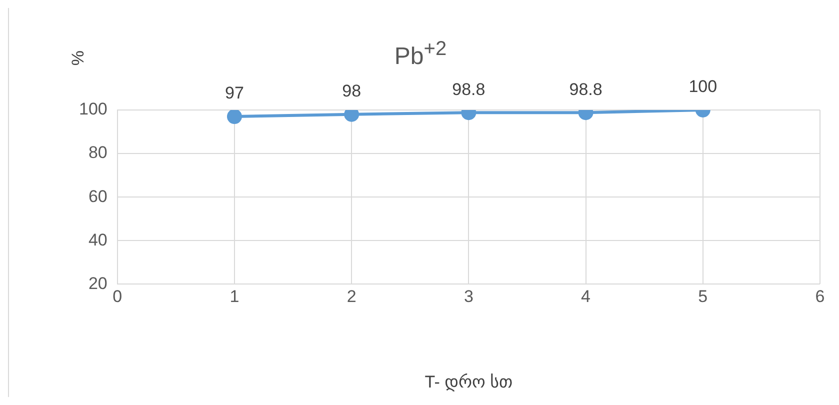  Describe the element at coordinates (78, 58) in the screenshot. I see `y-axis-title: %` at that location.